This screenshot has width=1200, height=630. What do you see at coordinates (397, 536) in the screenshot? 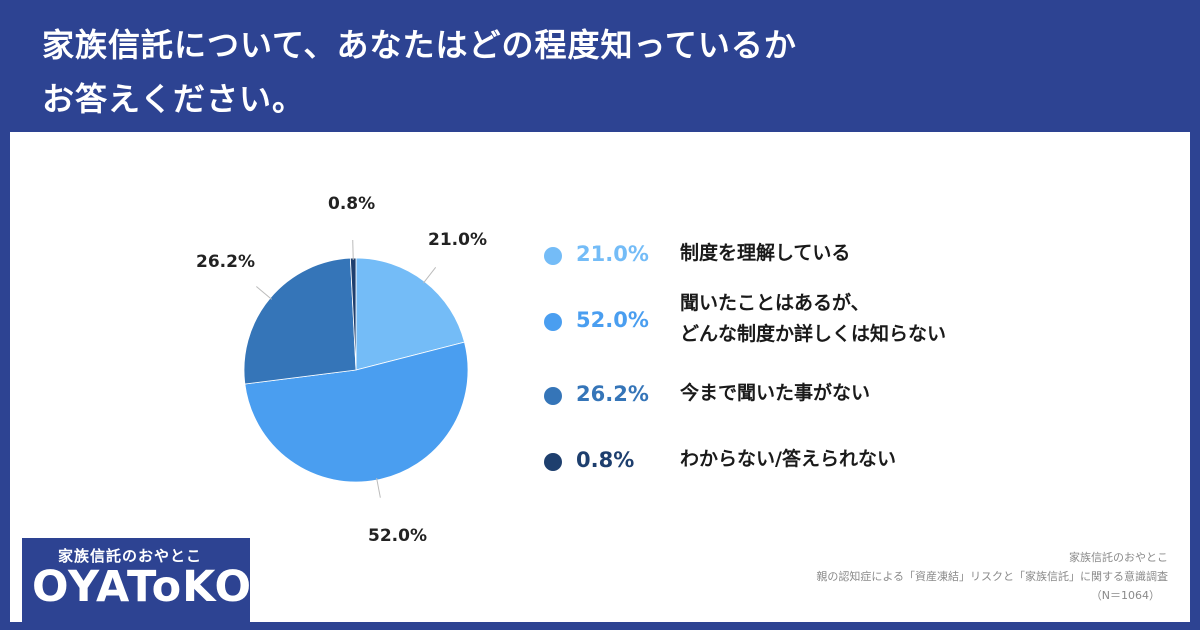
I see `slice-label-52-0: 52.0%` at bounding box center [397, 536].